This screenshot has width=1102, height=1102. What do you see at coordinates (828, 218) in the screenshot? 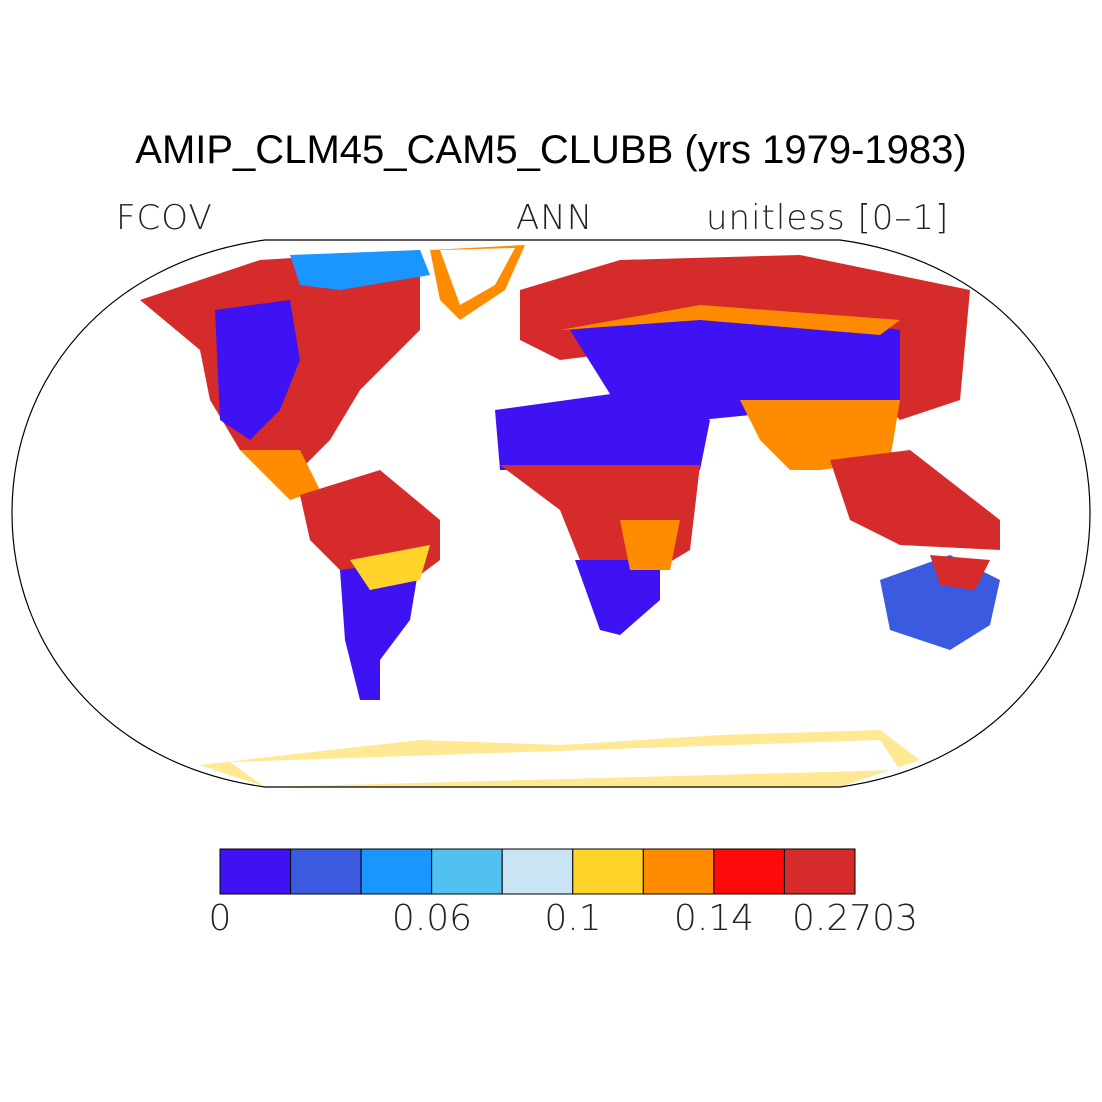
I see `units-label: unitless [0–1]` at bounding box center [828, 218].